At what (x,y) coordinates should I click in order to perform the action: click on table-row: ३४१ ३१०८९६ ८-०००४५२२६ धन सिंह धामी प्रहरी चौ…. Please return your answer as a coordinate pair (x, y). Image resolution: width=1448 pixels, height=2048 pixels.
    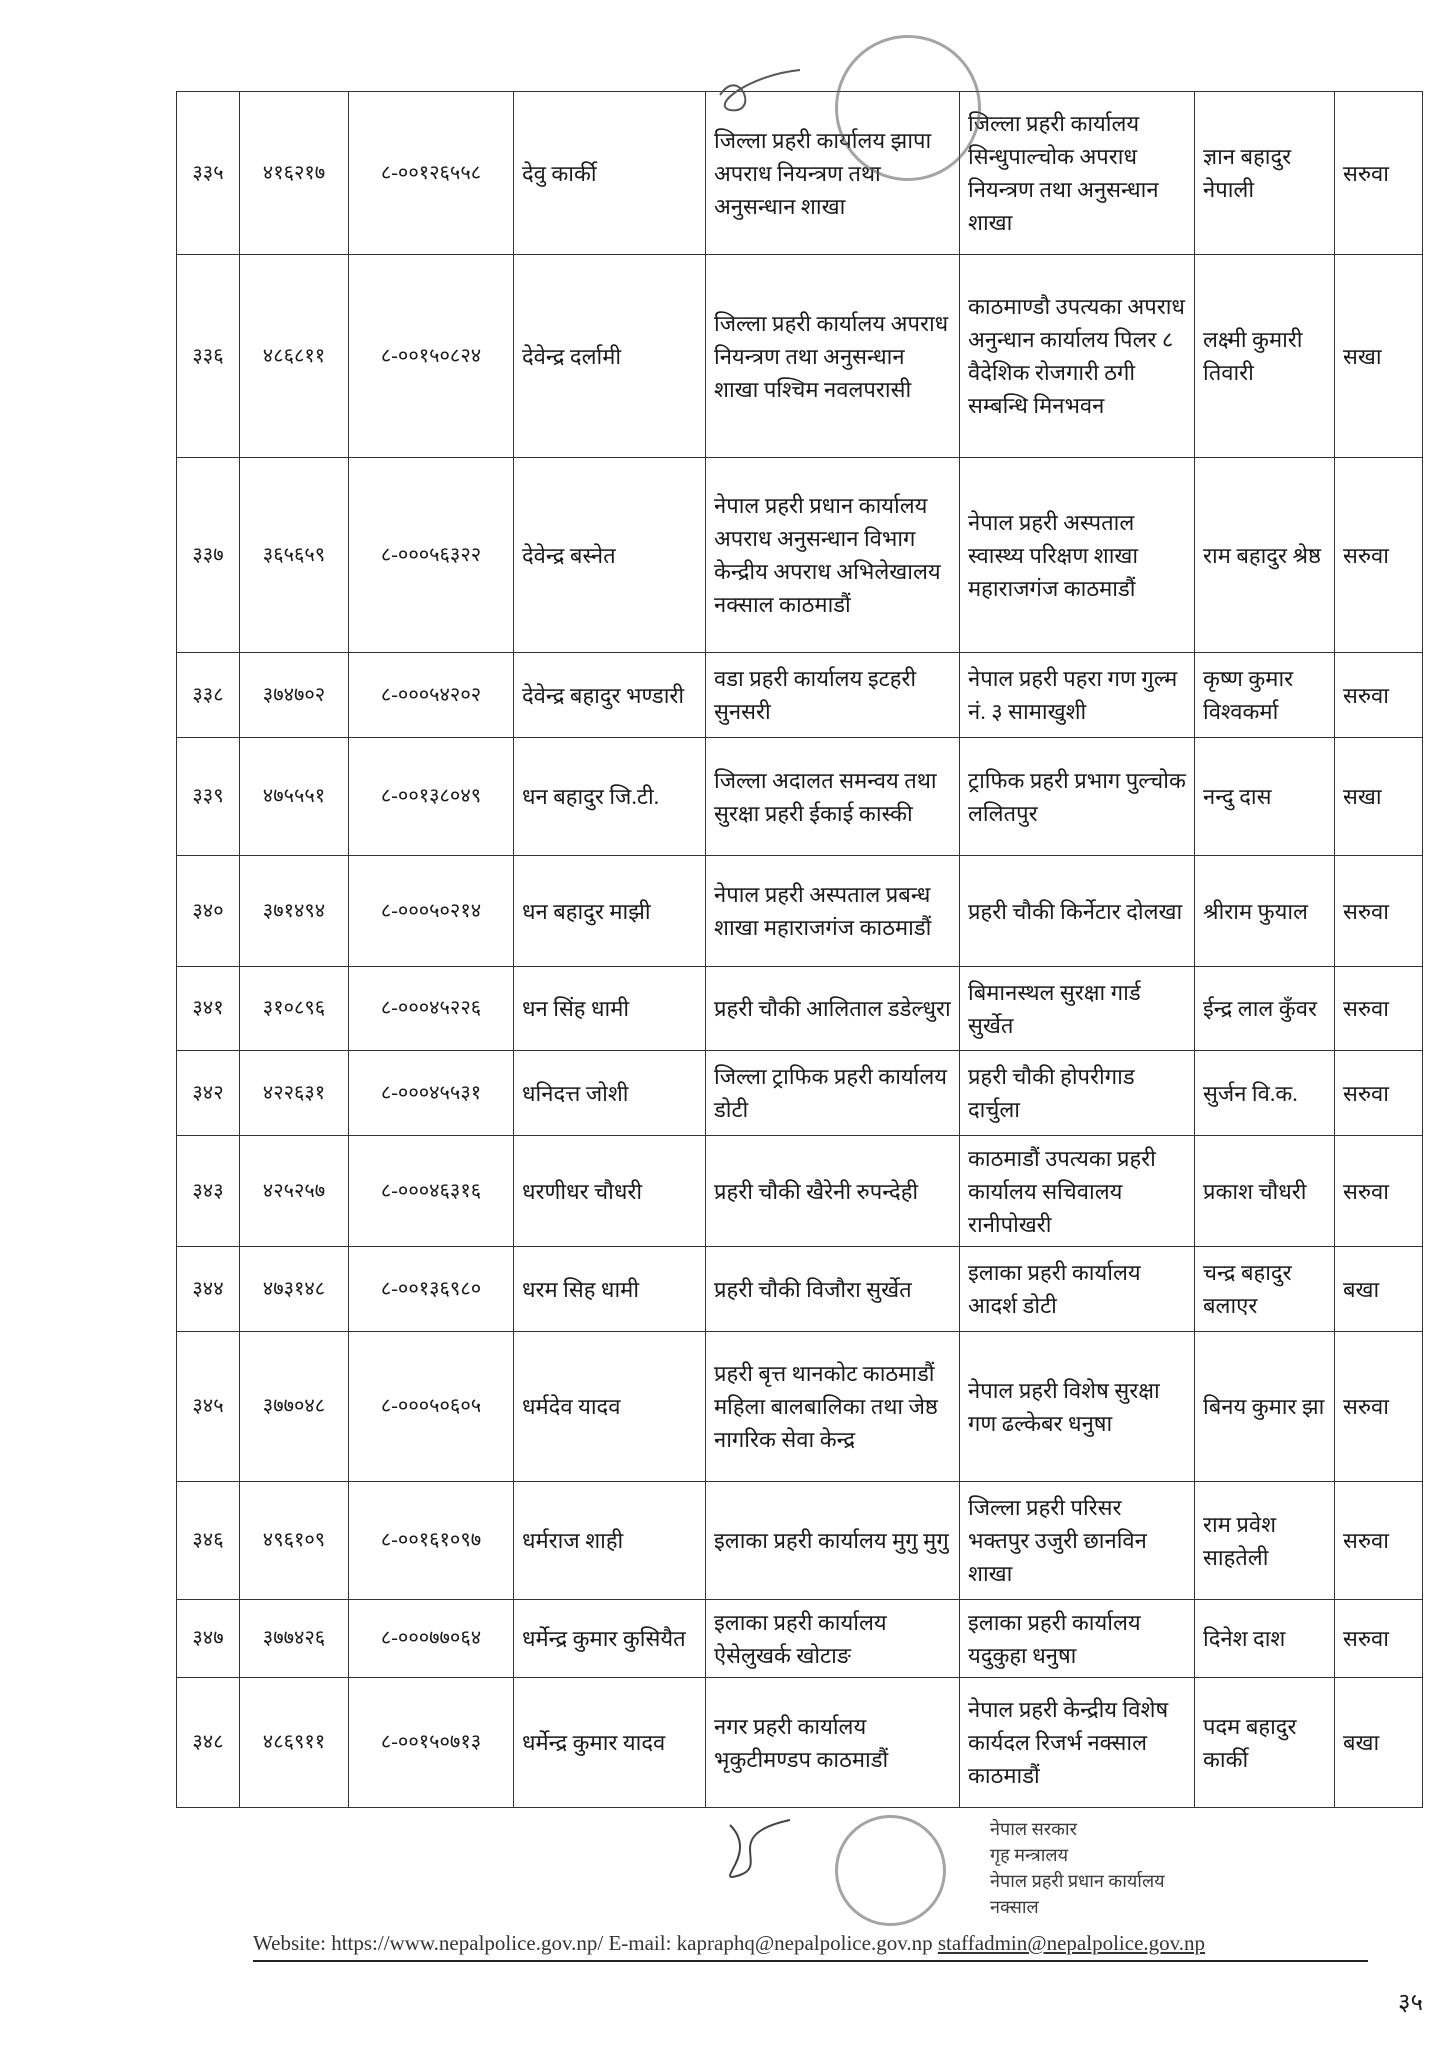
    Looking at the image, I should click on (799, 1008).